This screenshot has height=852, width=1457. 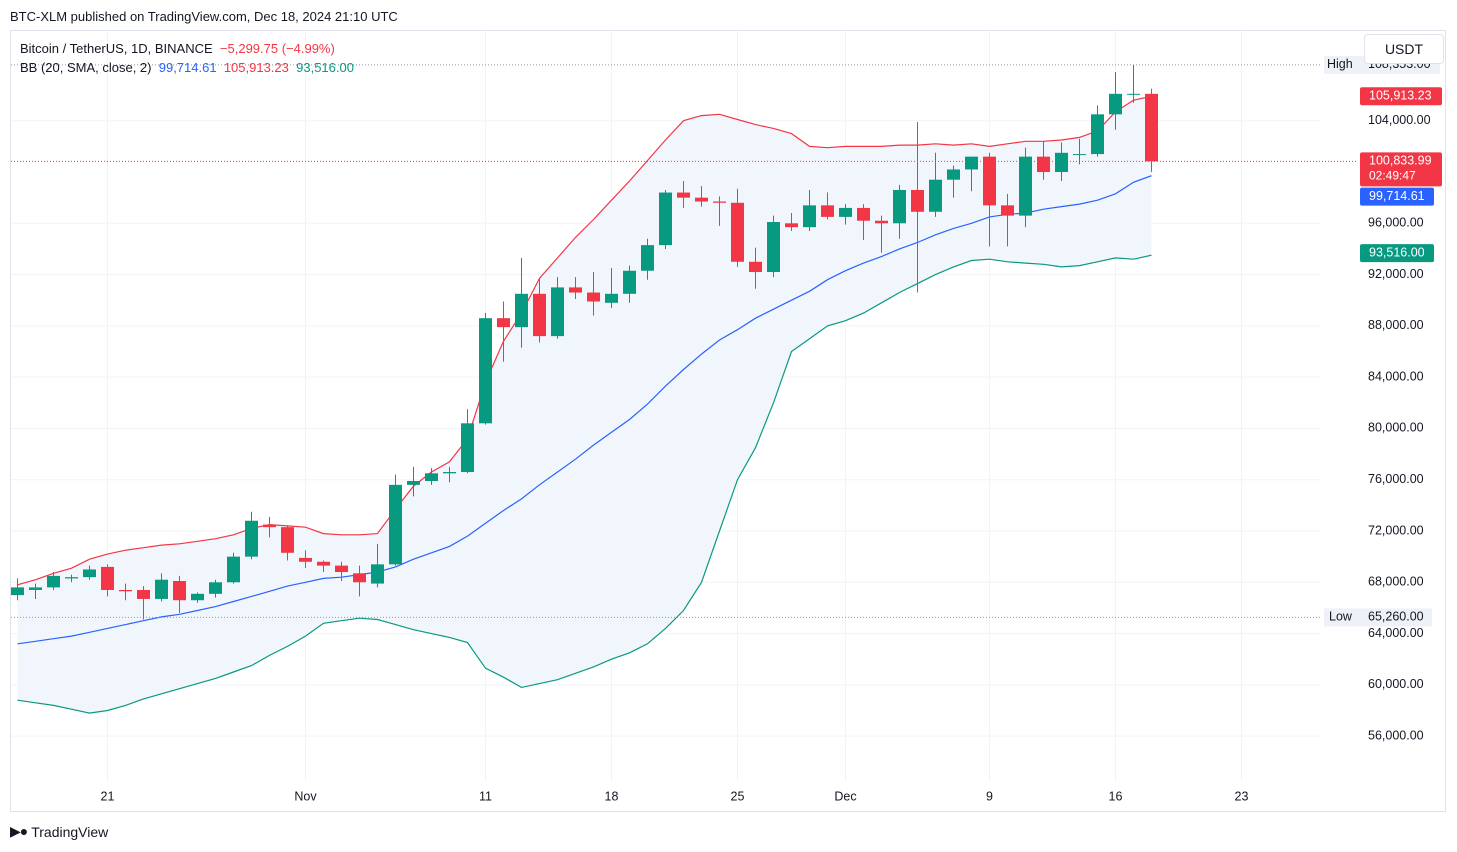 What do you see at coordinates (1397, 196) in the screenshot?
I see `bb-basis-price-text: 99,714.61` at bounding box center [1397, 196].